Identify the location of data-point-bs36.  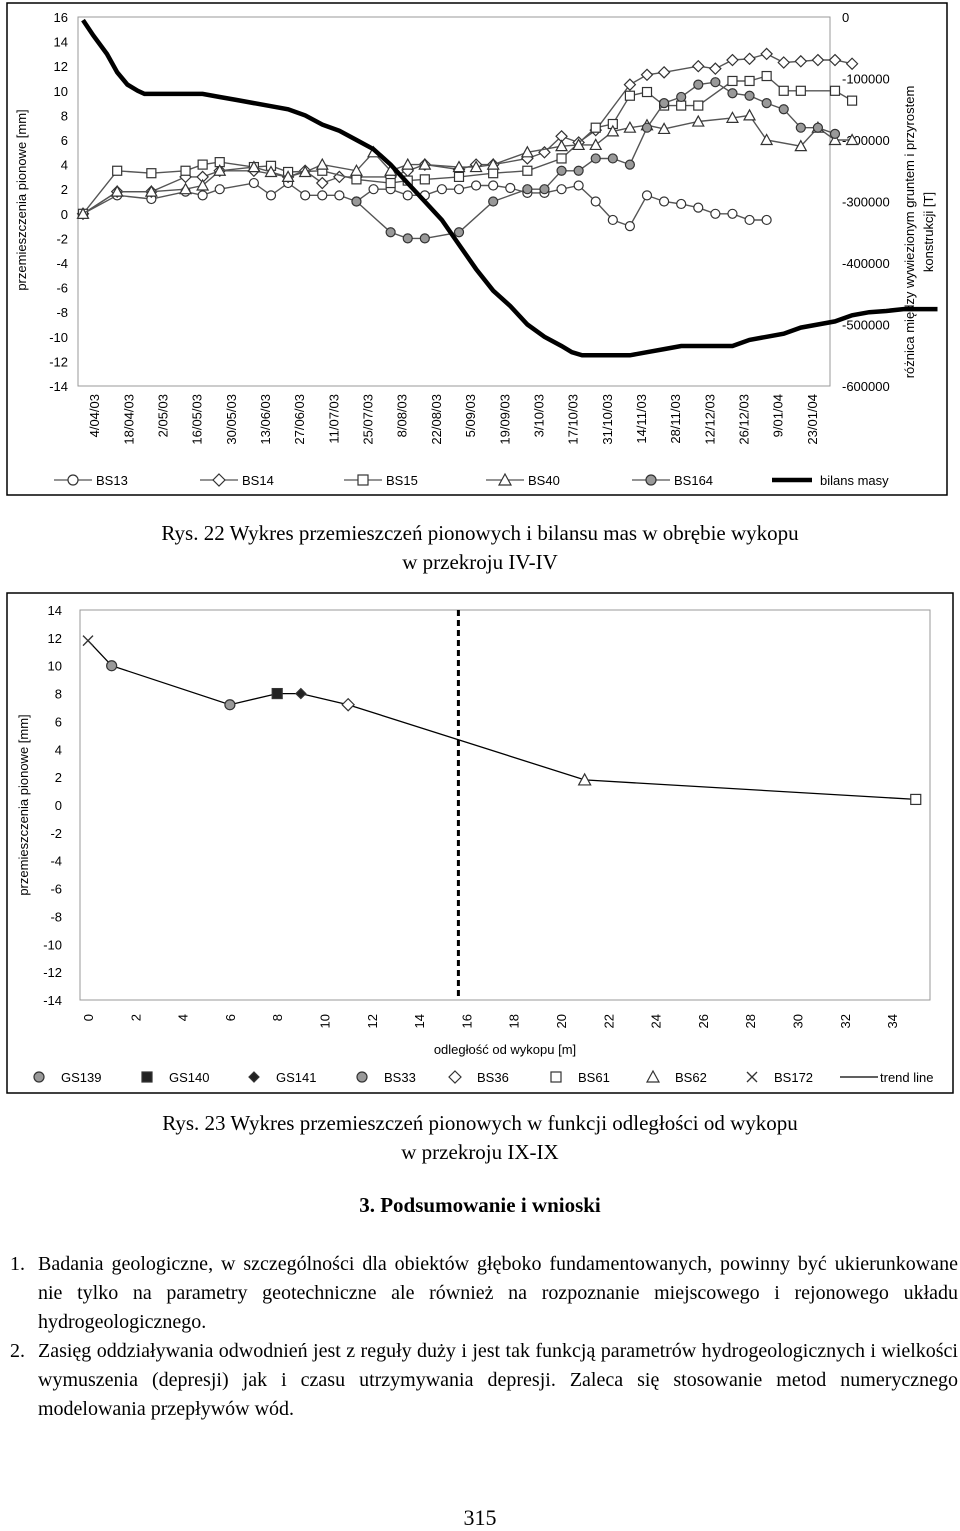
(348, 704).